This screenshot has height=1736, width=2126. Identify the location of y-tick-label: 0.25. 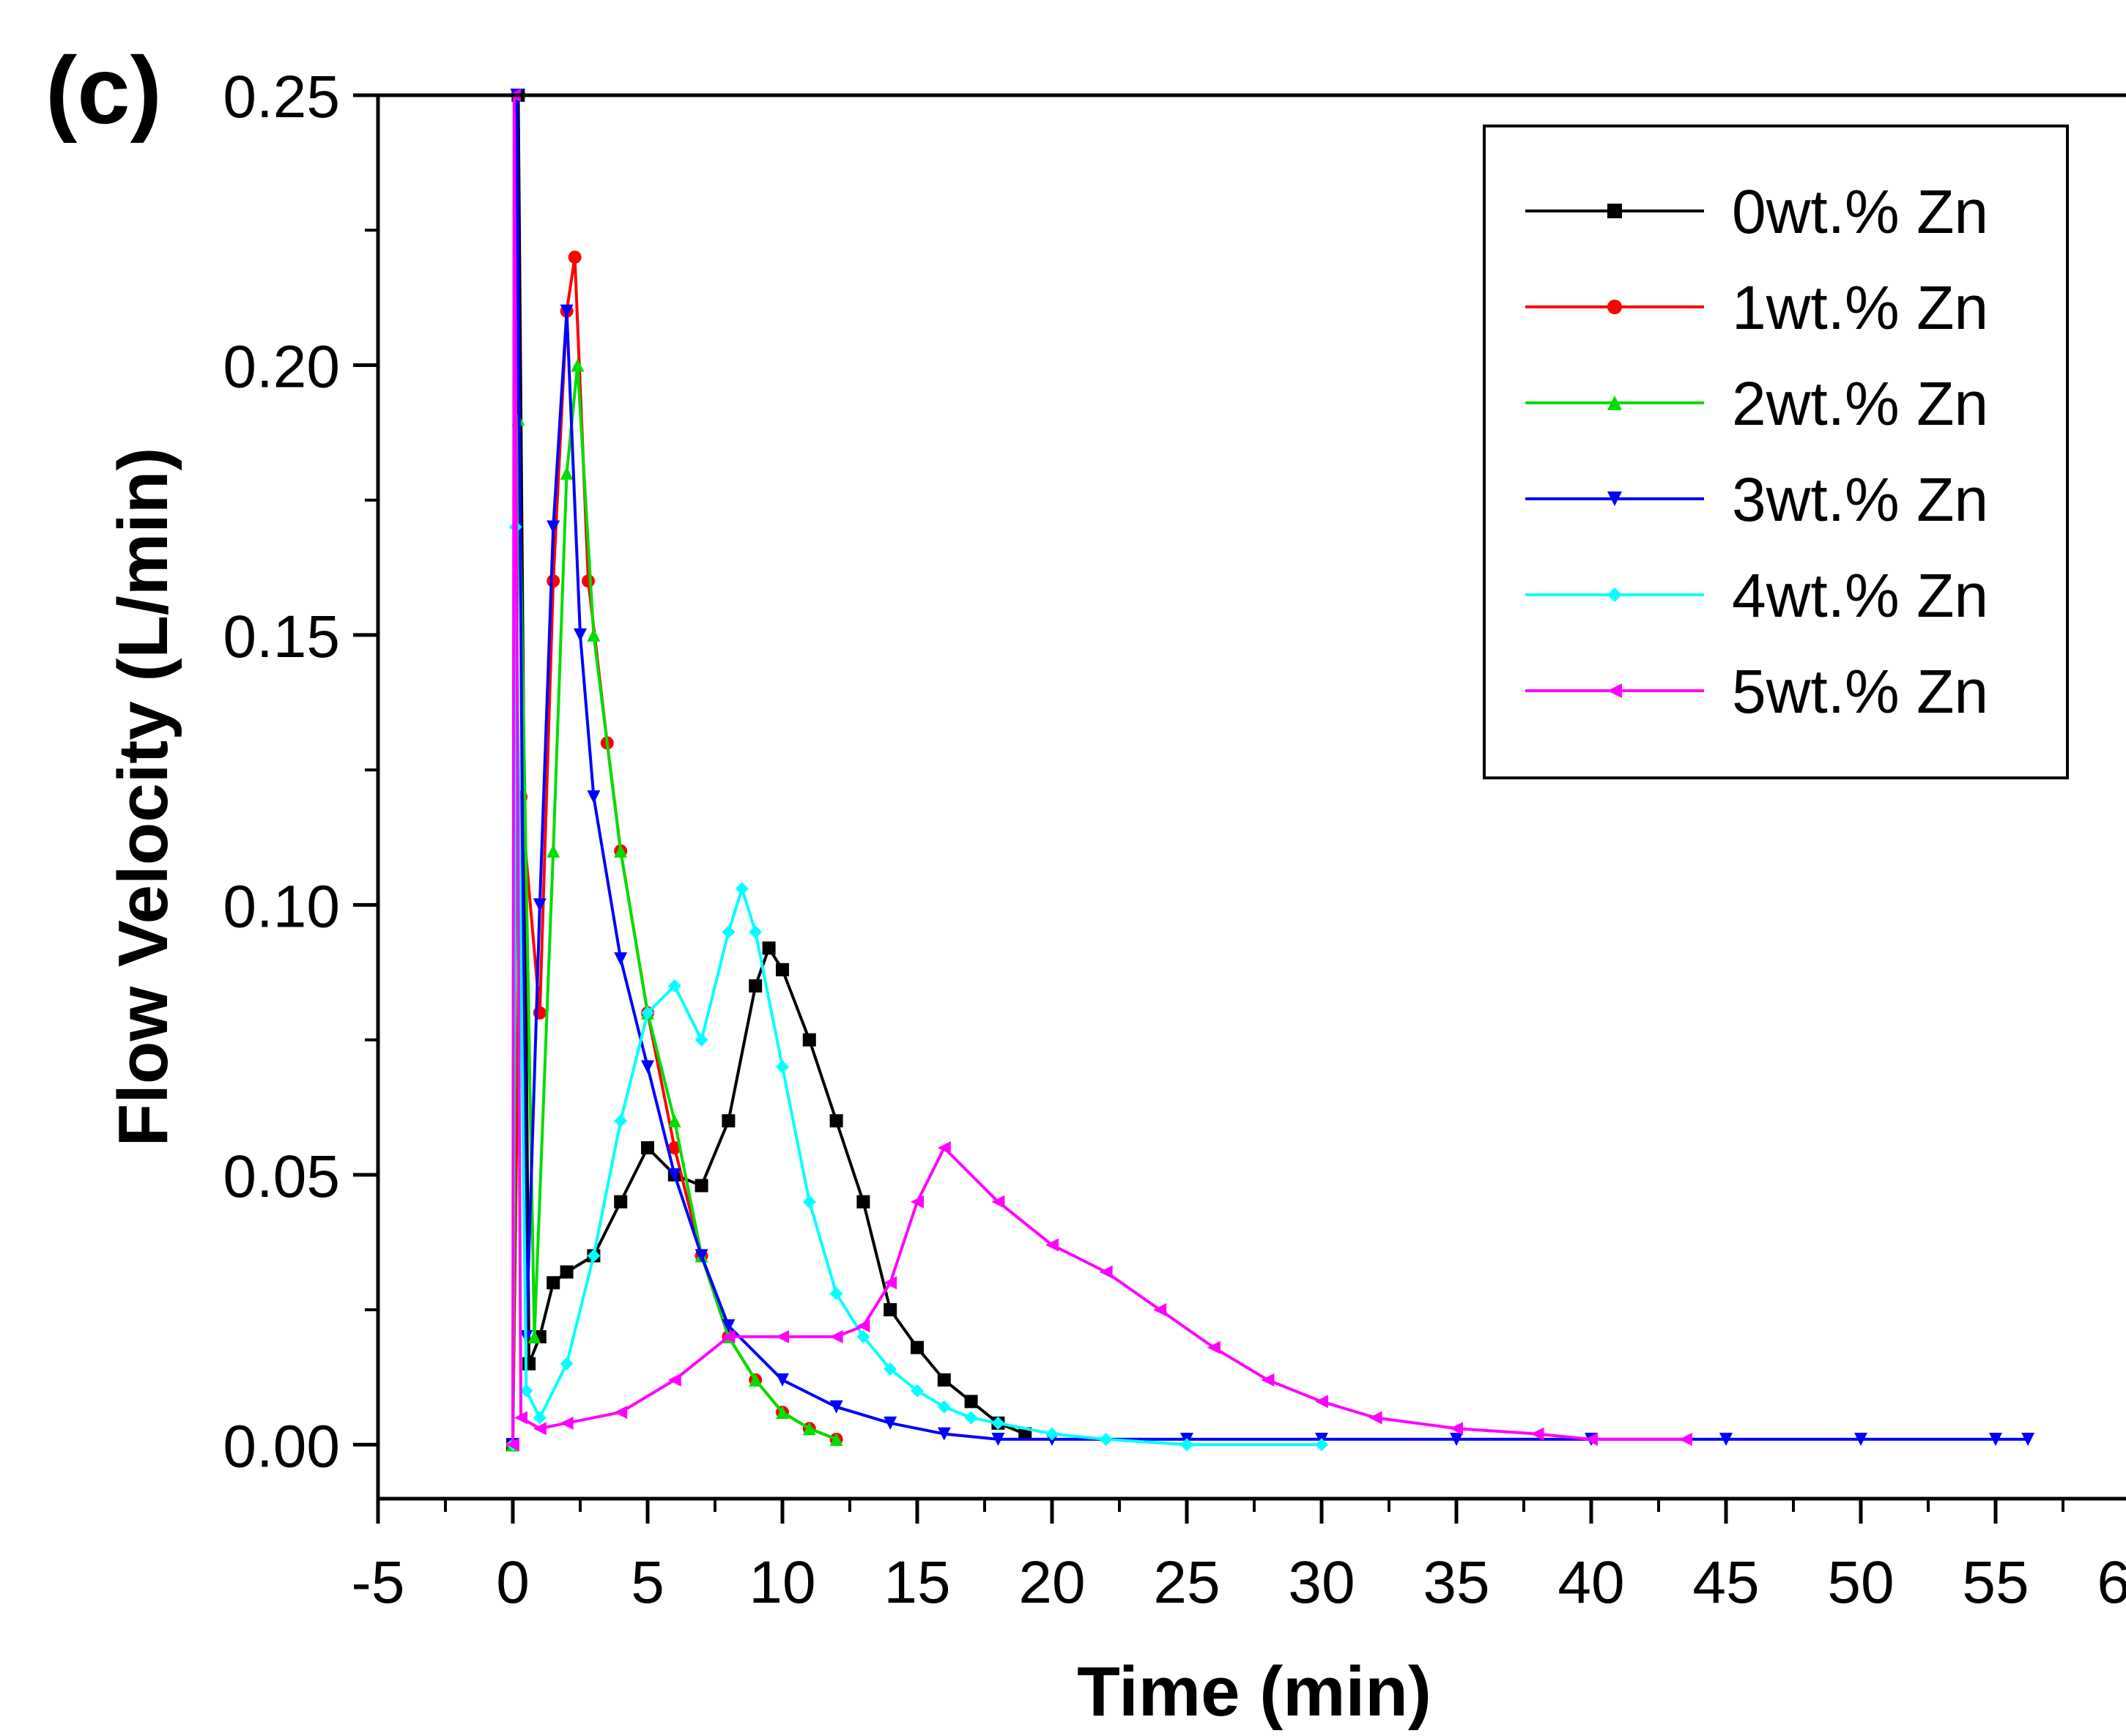
(281, 97).